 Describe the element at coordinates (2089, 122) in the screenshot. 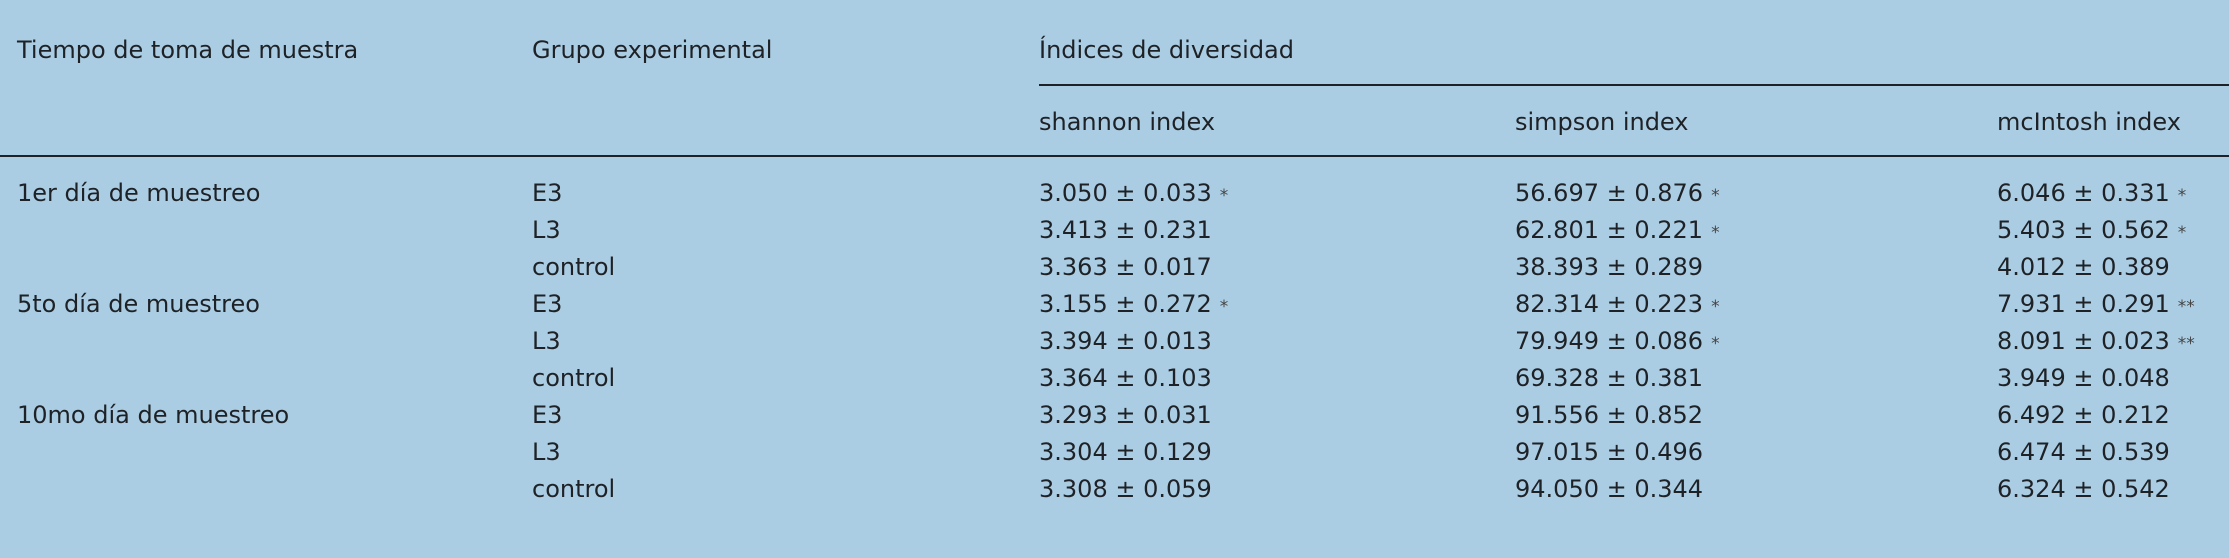

I see `header-cell: mcIntosh index` at that location.